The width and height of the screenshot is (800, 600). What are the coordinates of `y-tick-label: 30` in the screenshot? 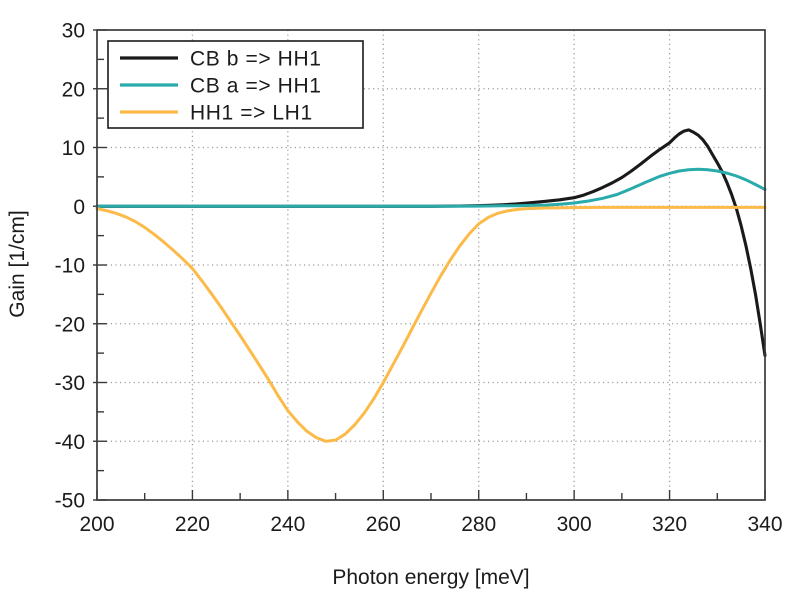 It's located at (73, 31).